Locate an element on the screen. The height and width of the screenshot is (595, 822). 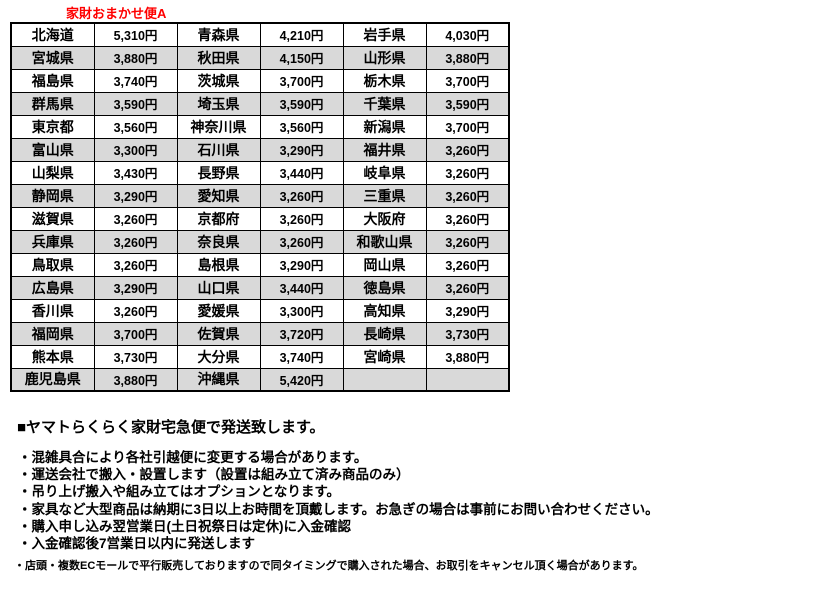
table-row: 山梨県 3,430円 長野県 3,440円 岐阜県 3,260円 is located at coordinates (260, 172).